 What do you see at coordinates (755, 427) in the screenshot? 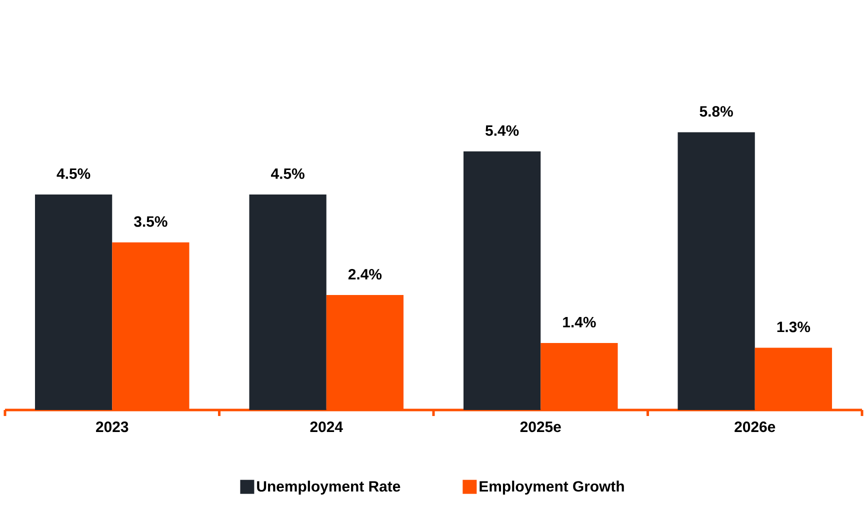
I see `x-tick-label: 2026e` at bounding box center [755, 427].